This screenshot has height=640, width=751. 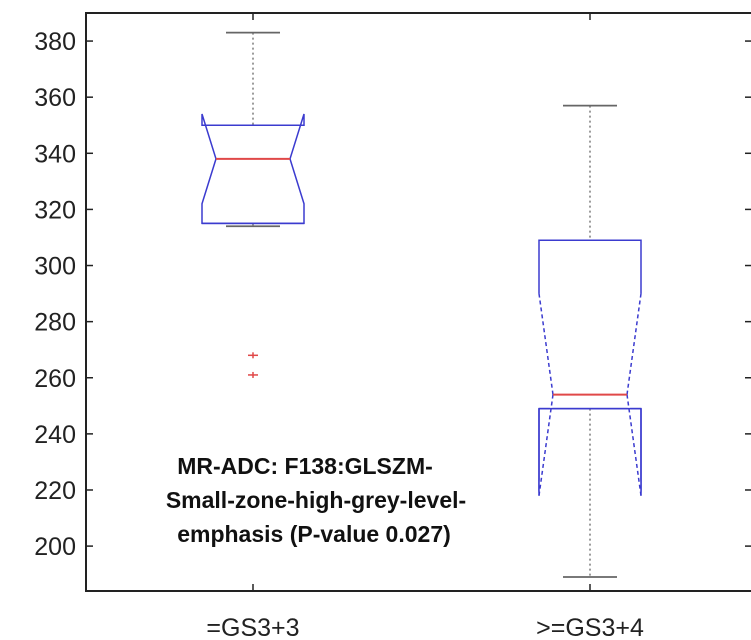 What do you see at coordinates (55, 435) in the screenshot?
I see `y-tick-label: 240` at bounding box center [55, 435].